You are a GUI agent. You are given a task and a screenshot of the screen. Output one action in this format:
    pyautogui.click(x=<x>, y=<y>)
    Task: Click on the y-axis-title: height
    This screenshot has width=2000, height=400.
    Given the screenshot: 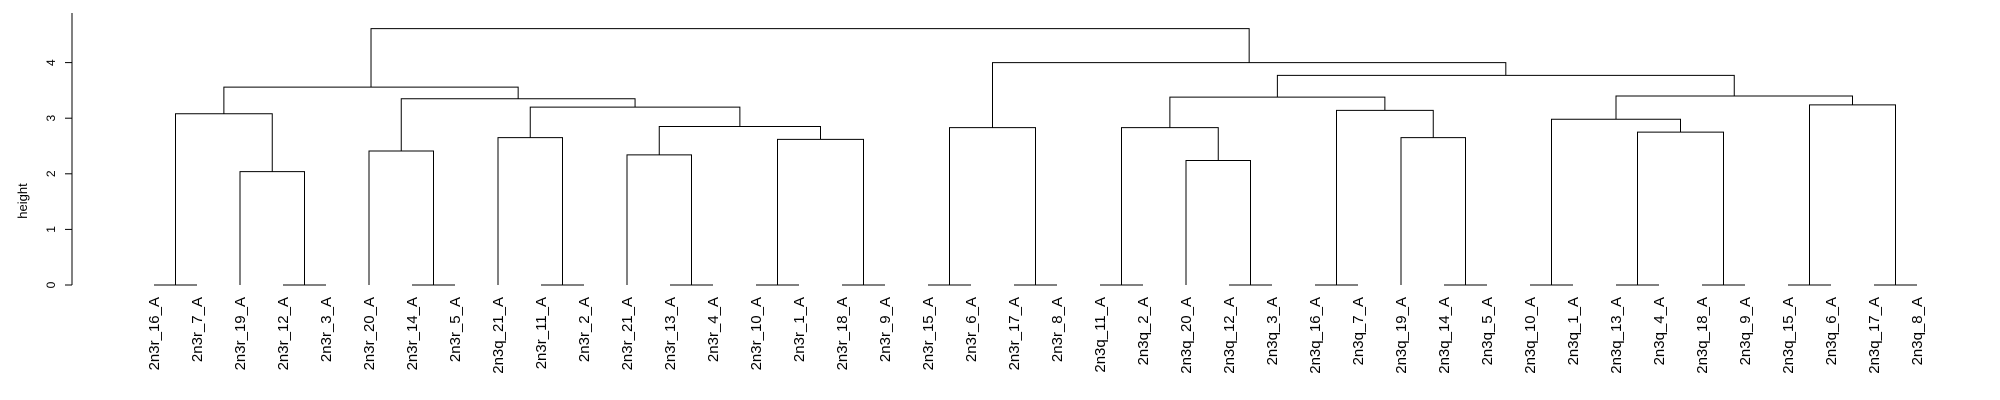 What is the action you would take?
    pyautogui.click(x=22, y=201)
    